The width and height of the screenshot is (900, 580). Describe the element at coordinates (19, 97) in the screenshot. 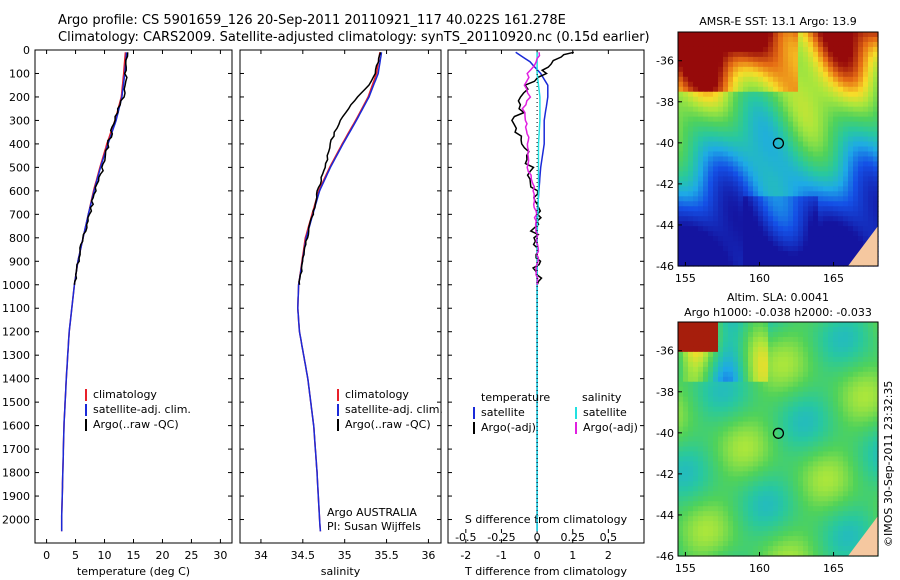

I see `depth-tick-label: 200` at that location.